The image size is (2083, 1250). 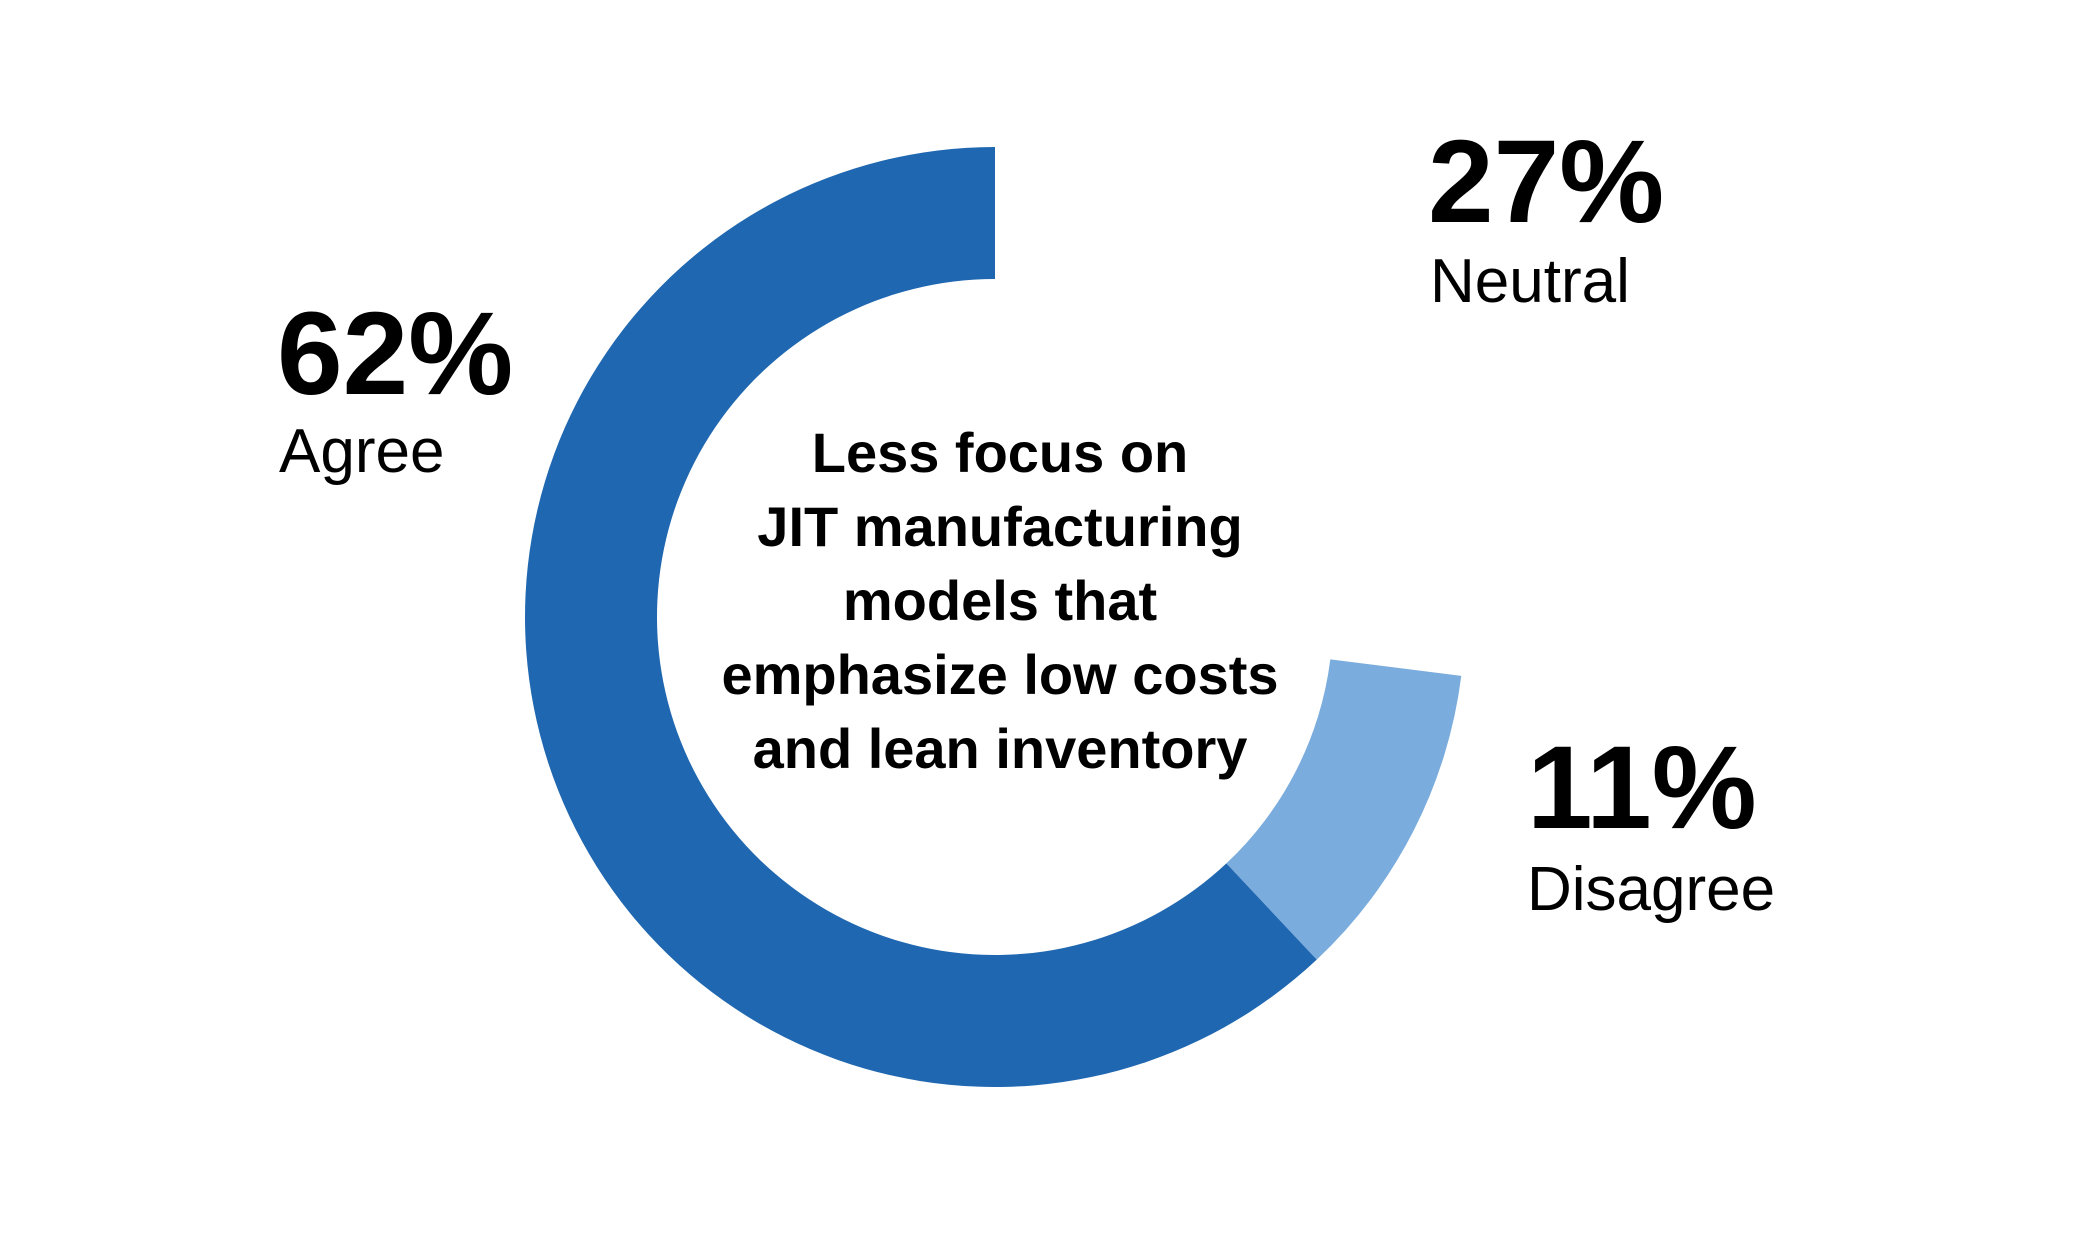 What do you see at coordinates (1651, 889) in the screenshot?
I see `data-label-disagree-name: Disagree` at bounding box center [1651, 889].